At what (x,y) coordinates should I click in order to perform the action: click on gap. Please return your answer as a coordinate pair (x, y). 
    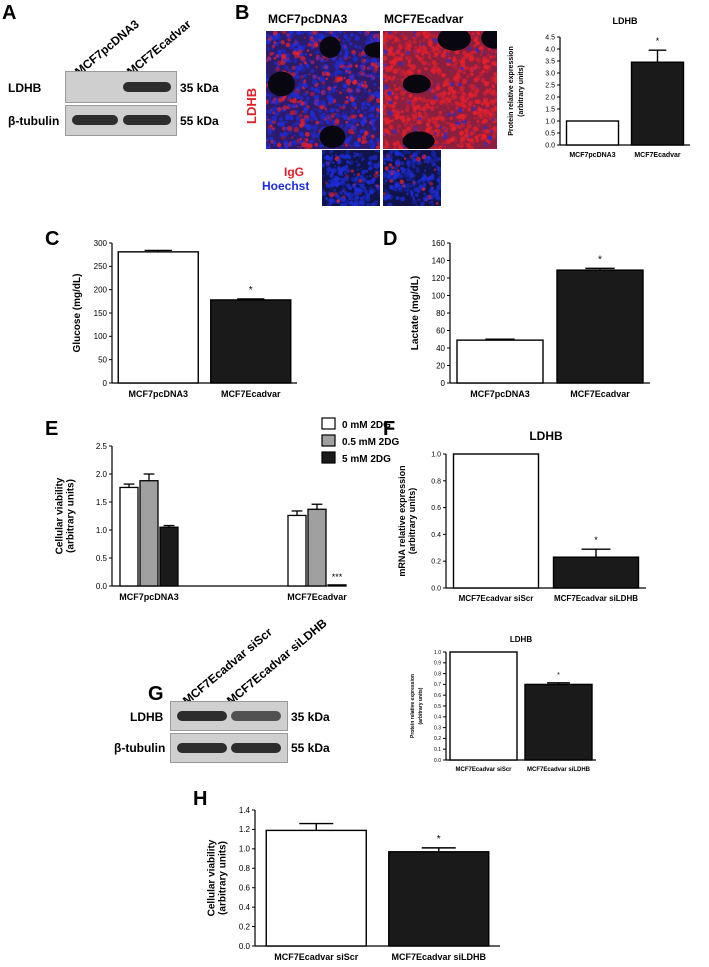
    Looking at the image, I should click on (418, 141).